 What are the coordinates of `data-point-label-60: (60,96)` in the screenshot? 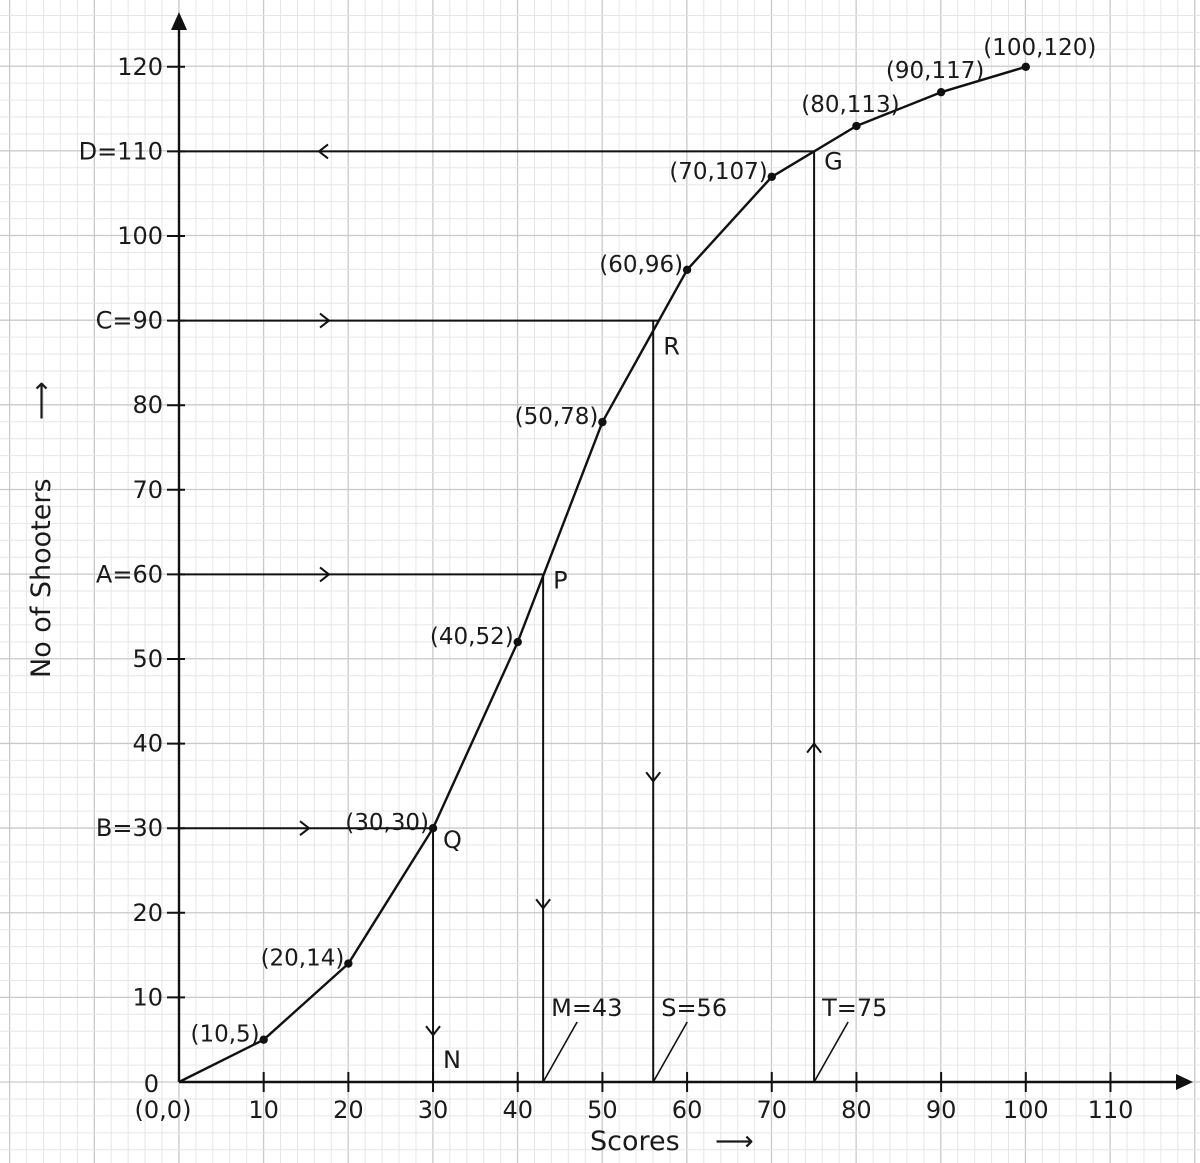 It's located at (641, 265).